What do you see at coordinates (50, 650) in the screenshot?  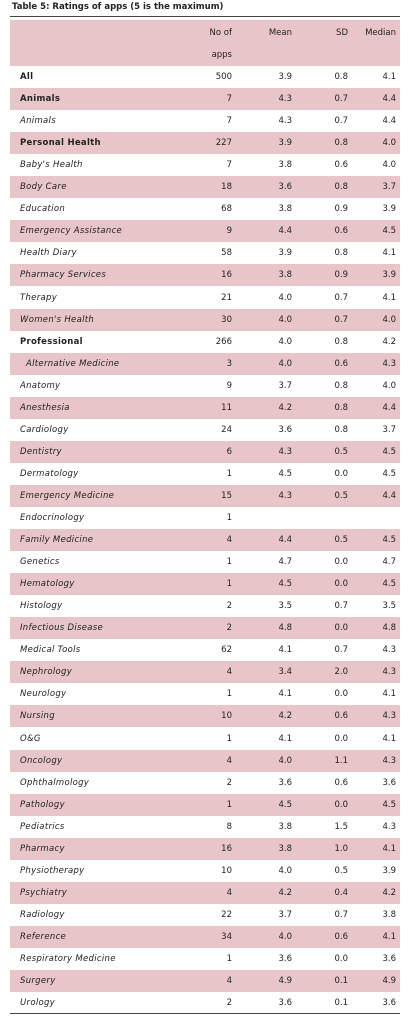 I see `row-label: Medical Tools` at bounding box center [50, 650].